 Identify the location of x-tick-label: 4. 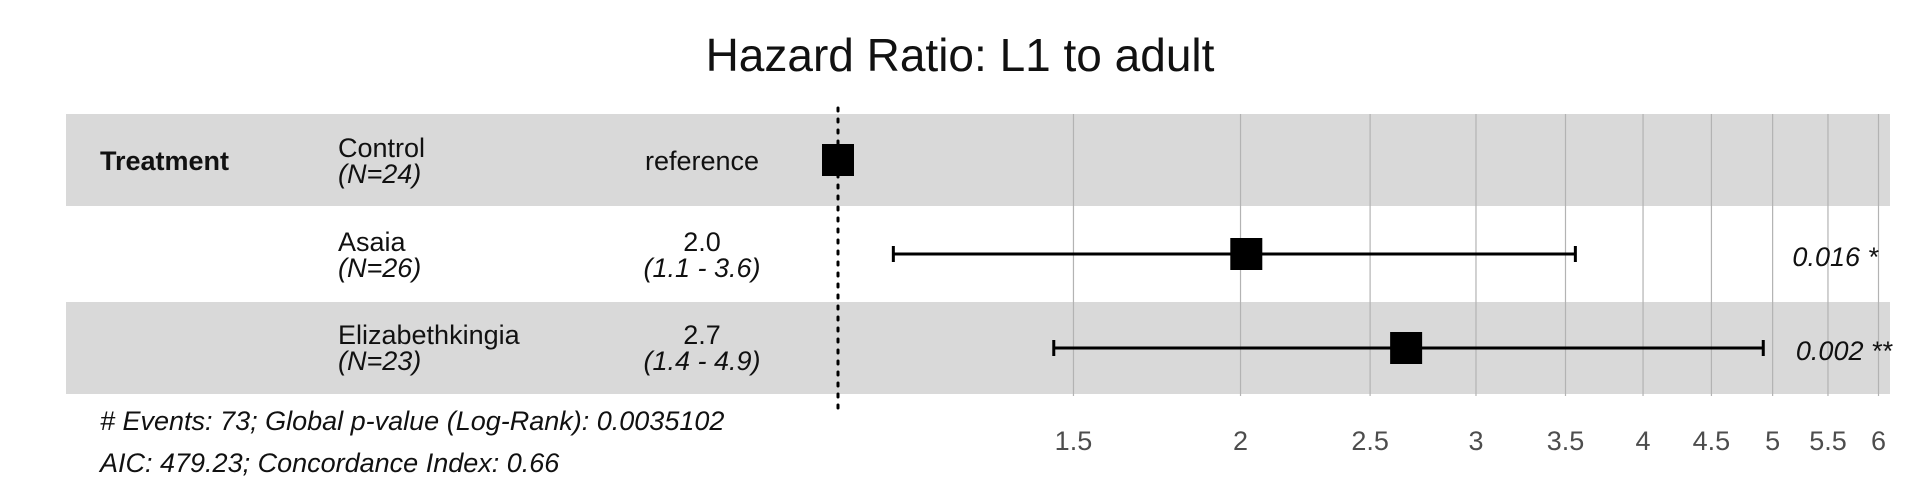
(1643, 441).